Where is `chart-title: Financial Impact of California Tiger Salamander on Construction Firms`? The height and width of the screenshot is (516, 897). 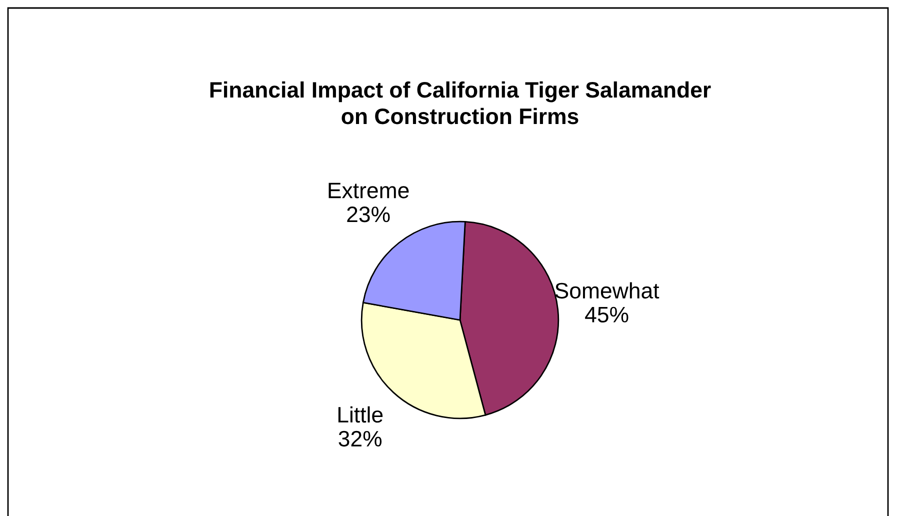 chart-title: Financial Impact of California Tiger Salamander on Construction Firms is located at coordinates (460, 102).